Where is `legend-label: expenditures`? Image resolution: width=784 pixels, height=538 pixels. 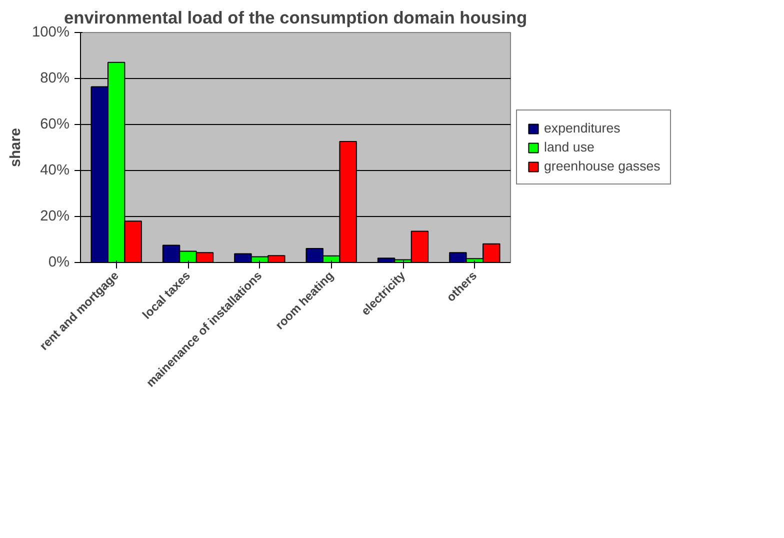 legend-label: expenditures is located at coordinates (582, 128).